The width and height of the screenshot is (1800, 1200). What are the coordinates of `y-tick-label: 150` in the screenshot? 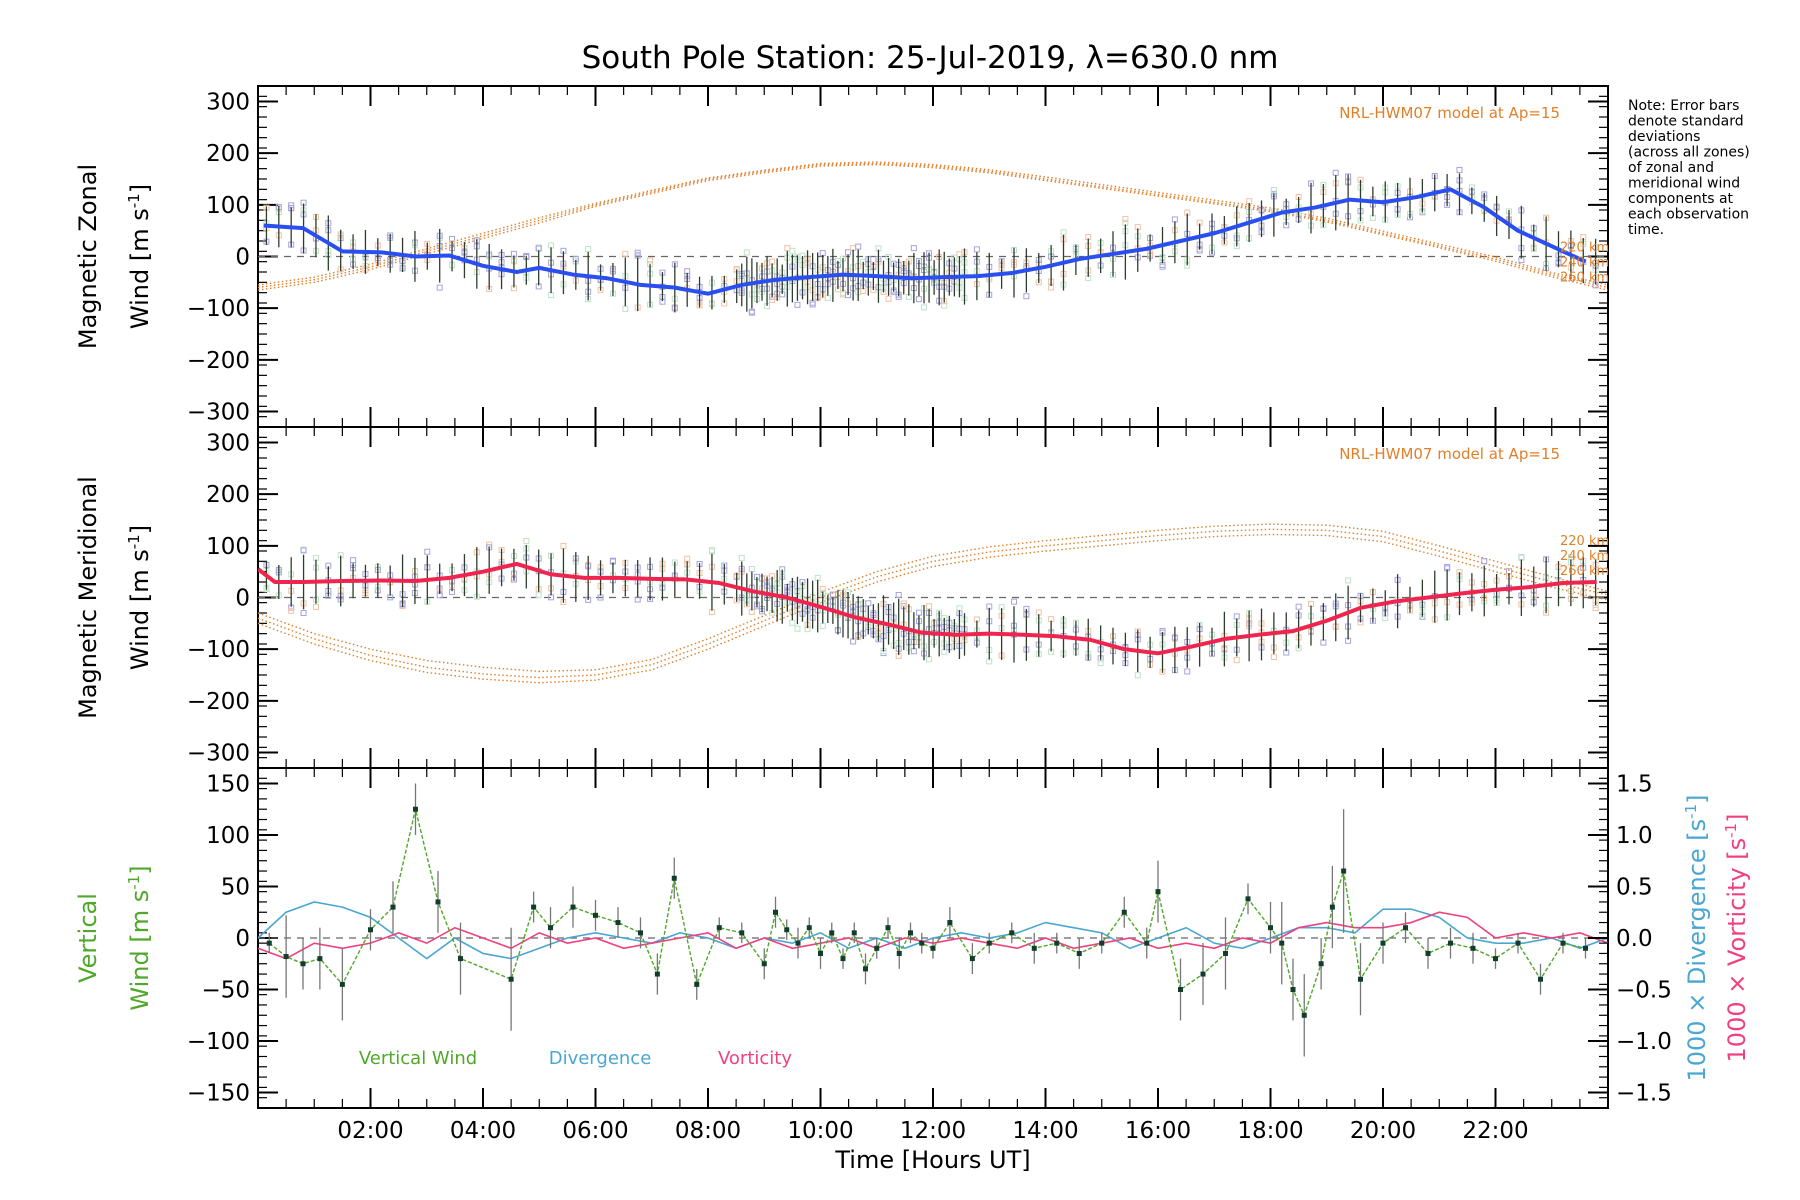 It's located at (228, 784).